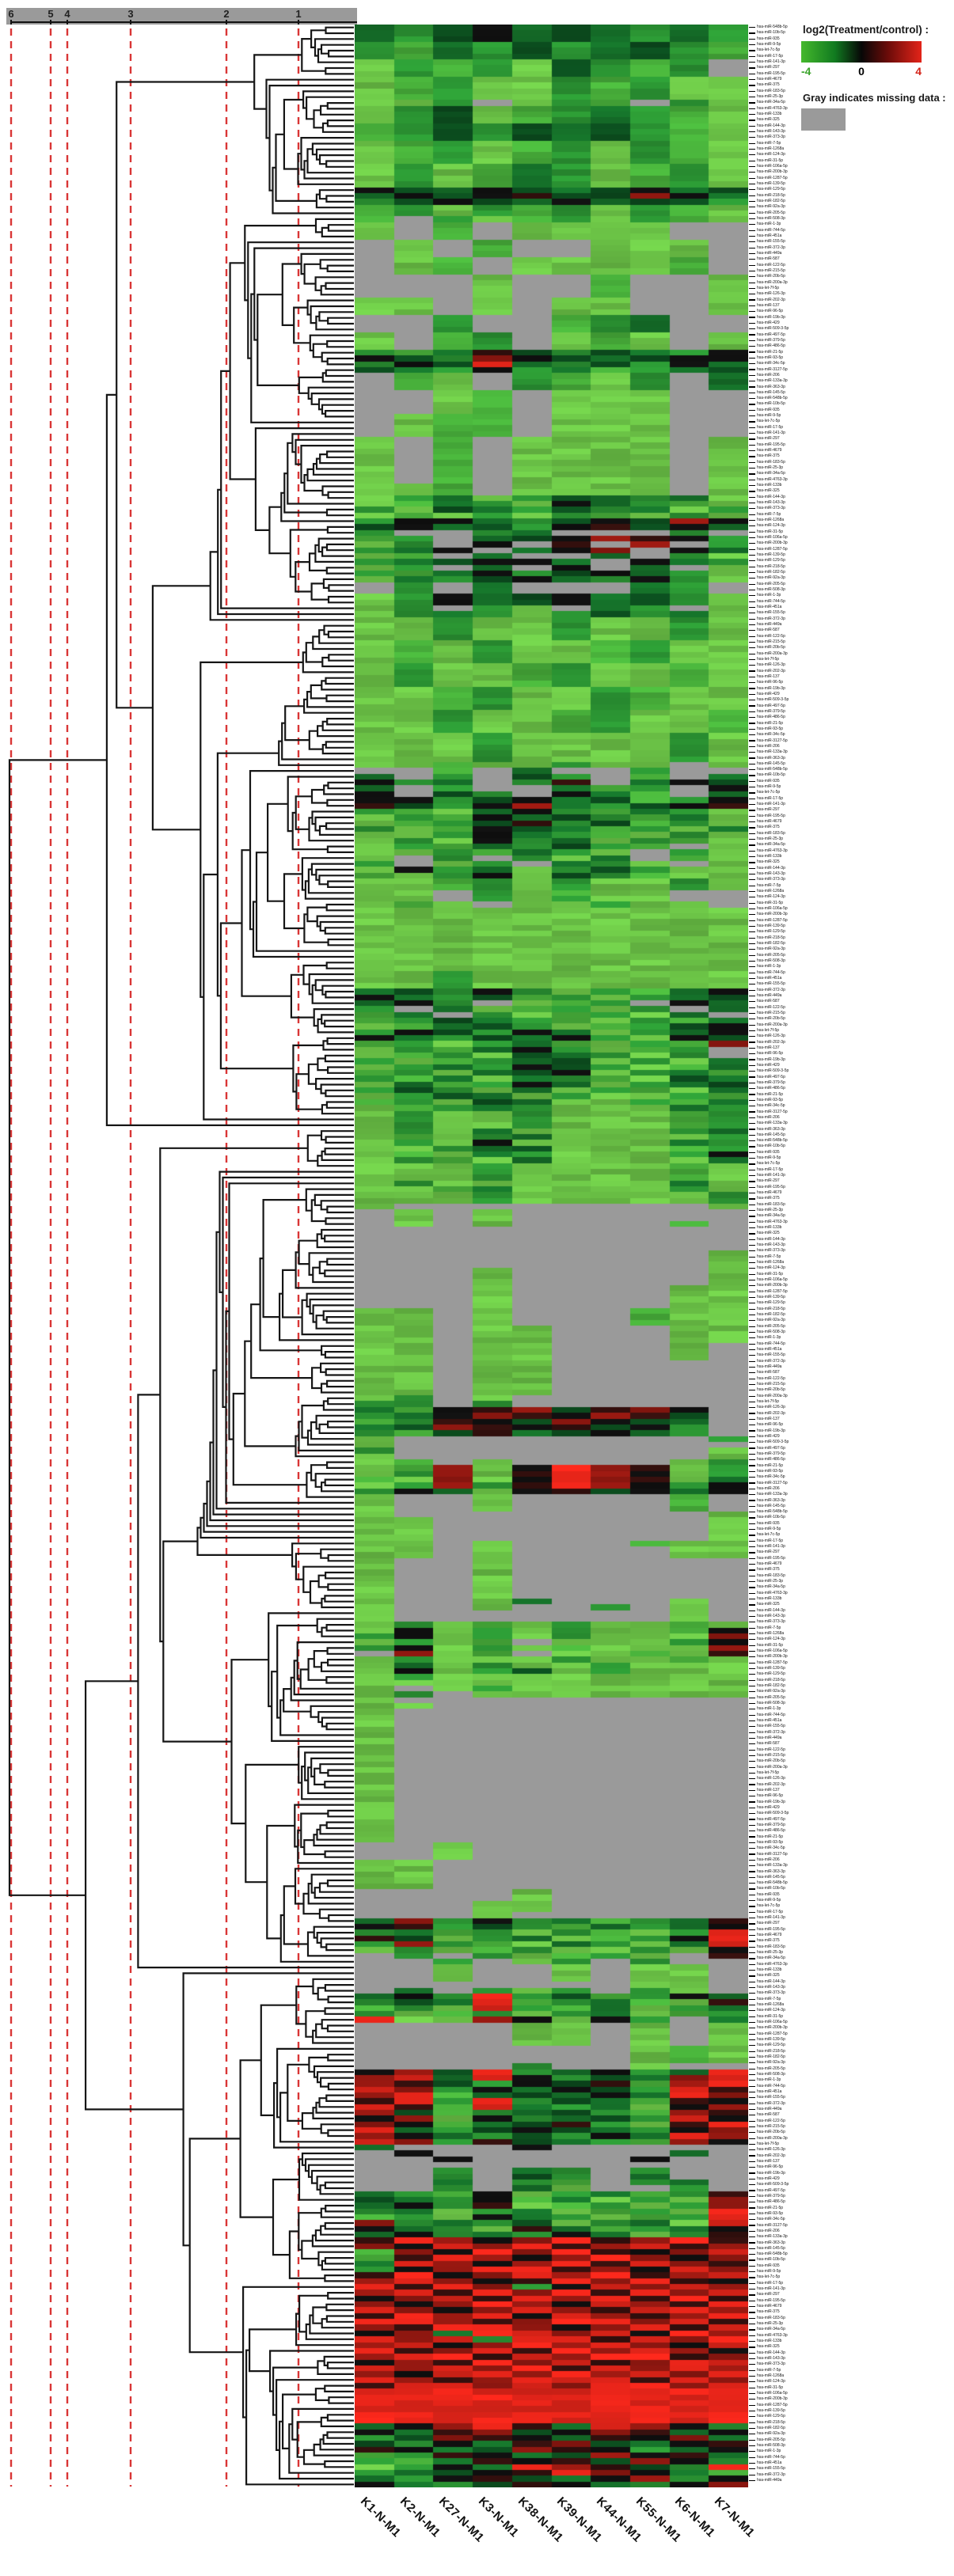  Describe the element at coordinates (848, 1489) in the screenshot. I see `row-label: hsa-miR-206` at that location.